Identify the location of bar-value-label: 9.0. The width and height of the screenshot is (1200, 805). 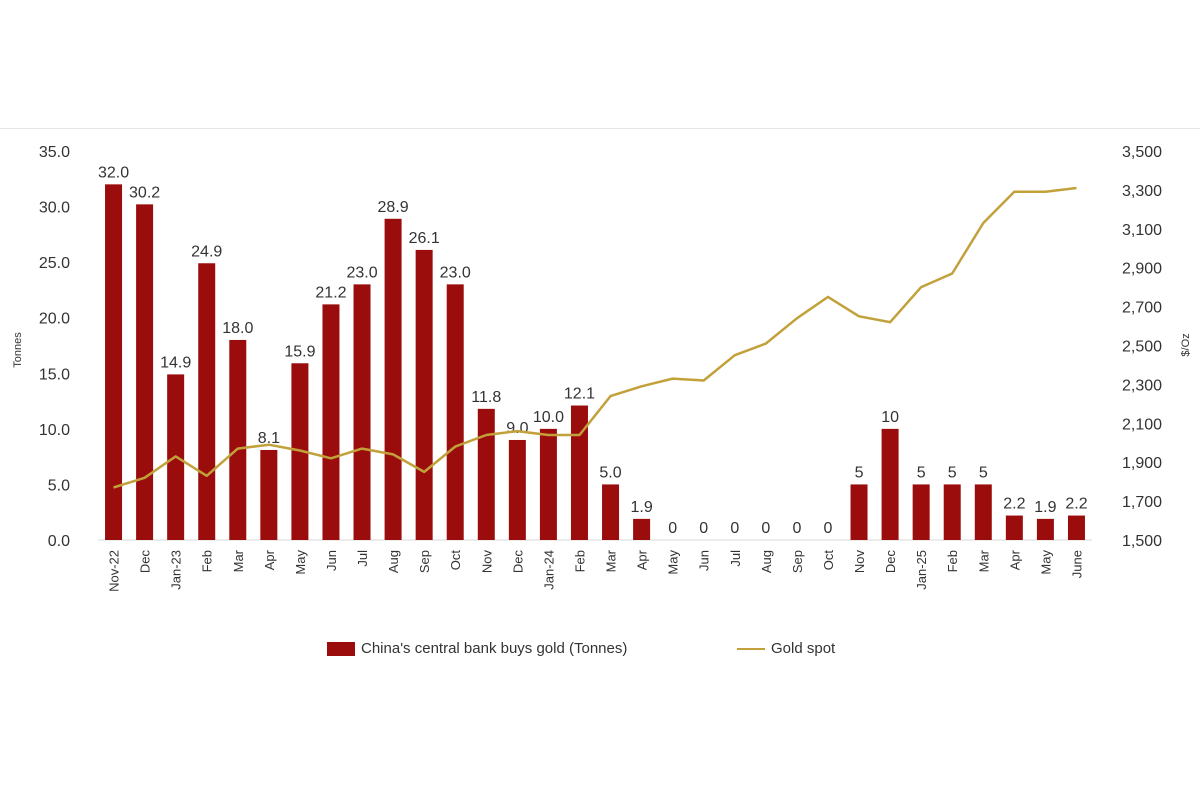
(517, 428).